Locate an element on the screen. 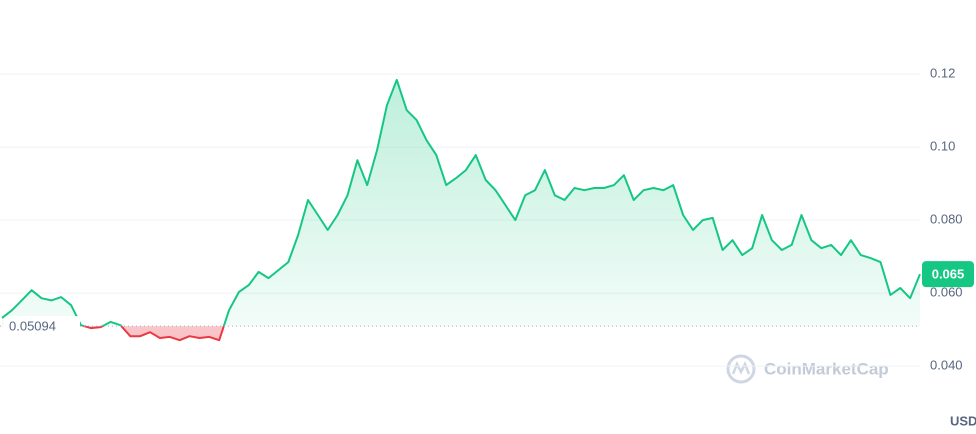 The height and width of the screenshot is (434, 976). baseline-label-bg is located at coordinates (42, 326).